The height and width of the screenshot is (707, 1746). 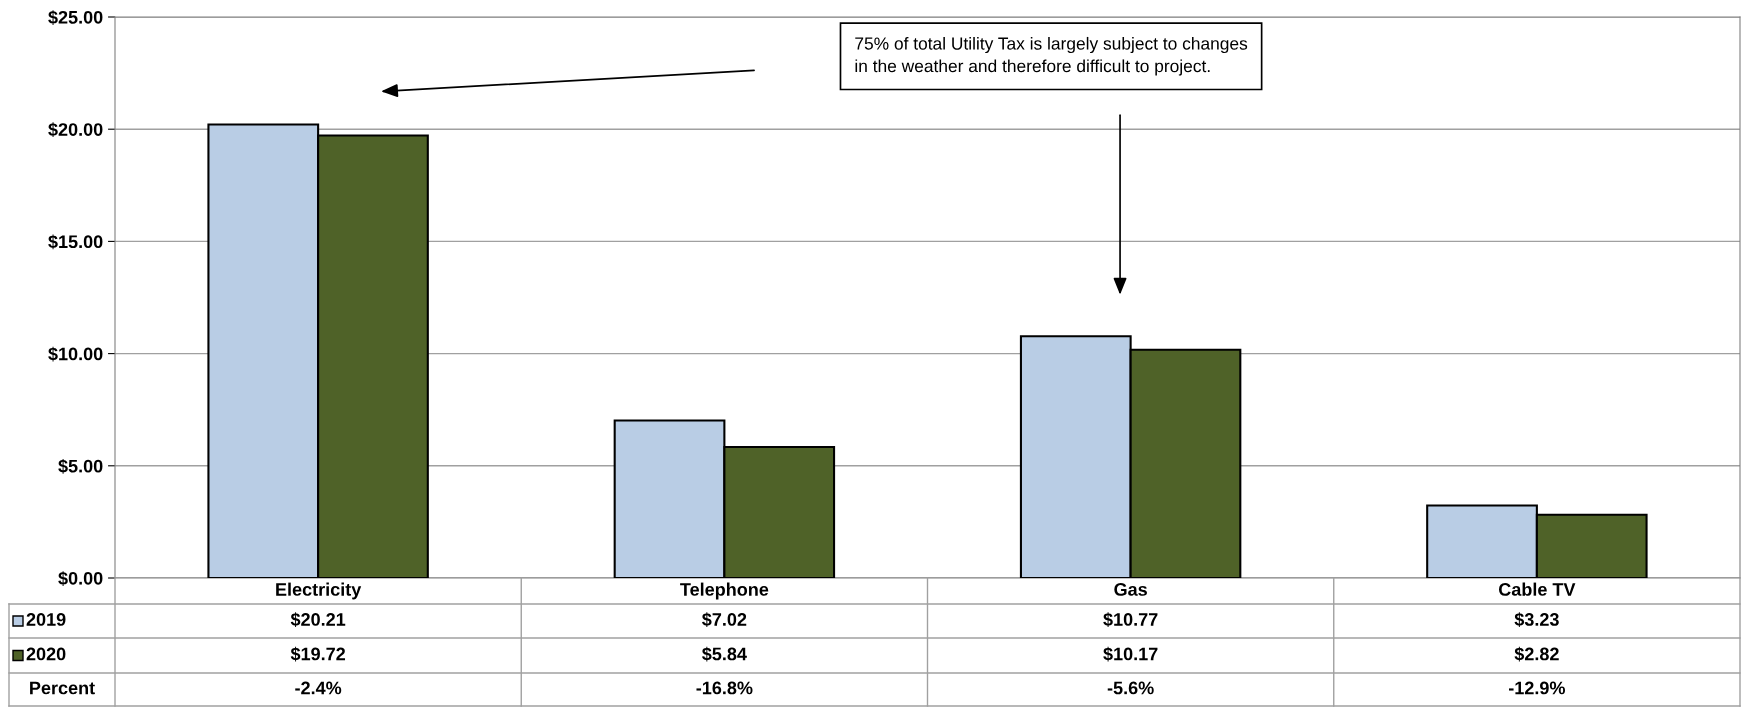 What do you see at coordinates (62, 688) in the screenshot?
I see `text: Percent` at bounding box center [62, 688].